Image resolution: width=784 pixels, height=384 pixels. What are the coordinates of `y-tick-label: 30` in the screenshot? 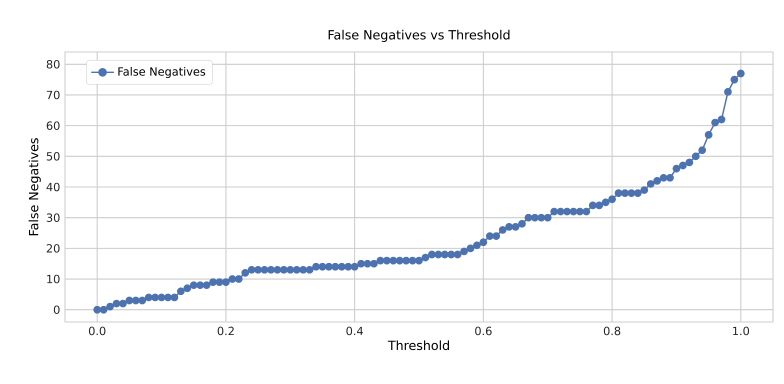 It's located at (53, 217).